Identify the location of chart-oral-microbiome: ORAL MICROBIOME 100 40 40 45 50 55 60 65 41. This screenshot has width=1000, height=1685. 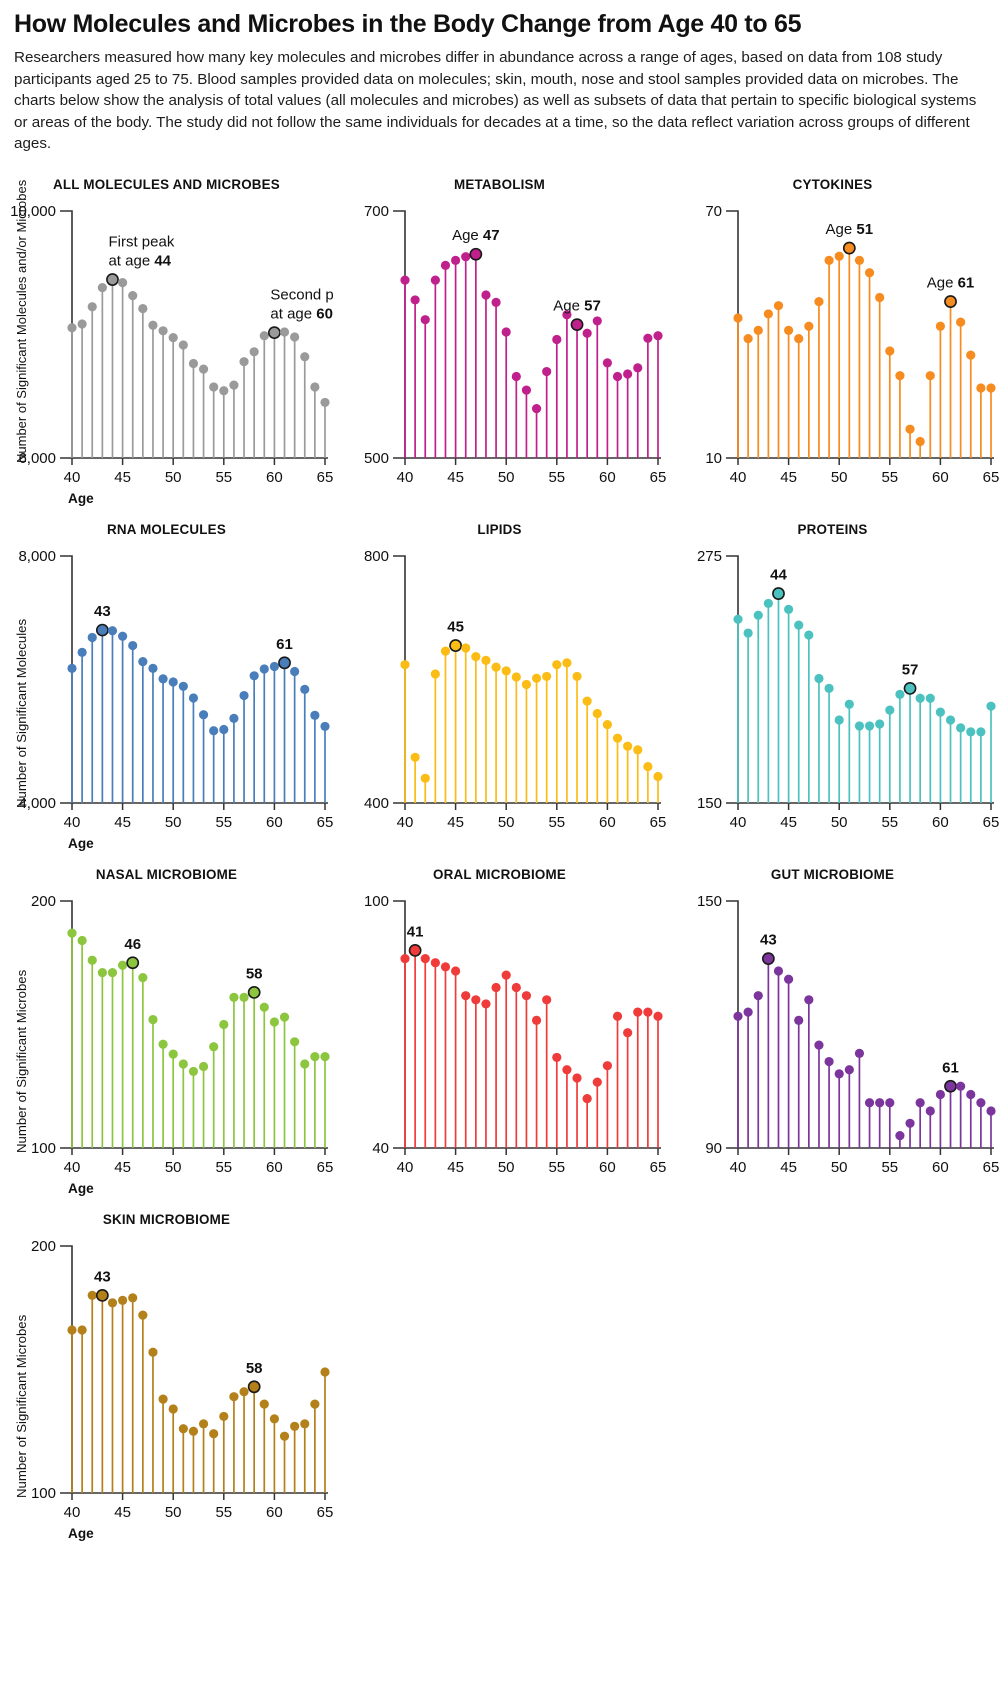
(499, 1033).